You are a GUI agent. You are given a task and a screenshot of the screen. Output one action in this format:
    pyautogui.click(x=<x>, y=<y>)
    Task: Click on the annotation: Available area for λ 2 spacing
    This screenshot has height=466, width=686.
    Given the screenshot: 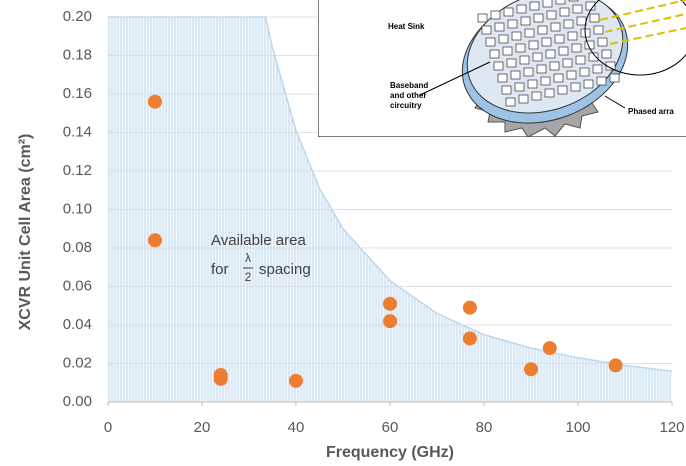 What is the action you would take?
    pyautogui.click(x=261, y=258)
    